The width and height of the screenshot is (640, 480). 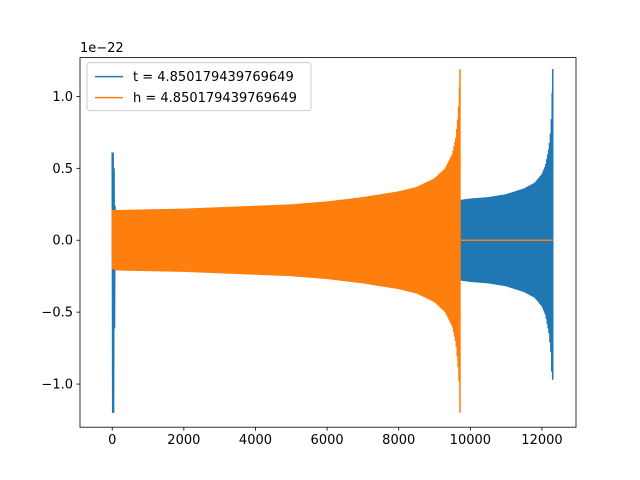 What do you see at coordinates (255, 440) in the screenshot?
I see `x-tick-label: 4000` at bounding box center [255, 440].